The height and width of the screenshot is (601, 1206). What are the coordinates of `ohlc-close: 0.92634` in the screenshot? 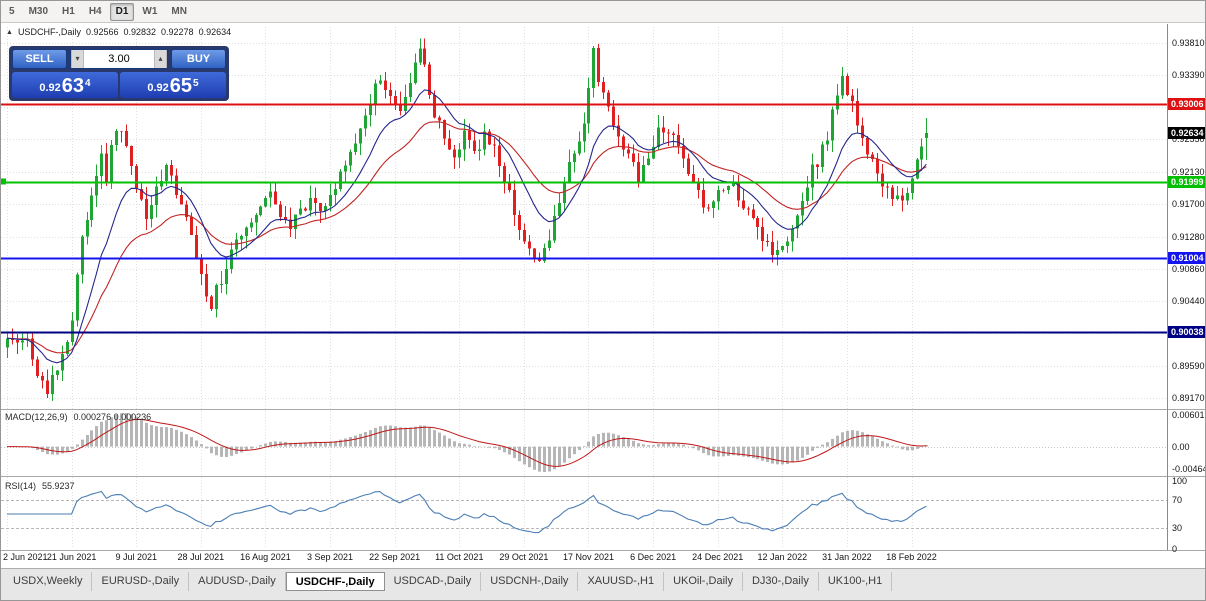 It's located at (215, 32).